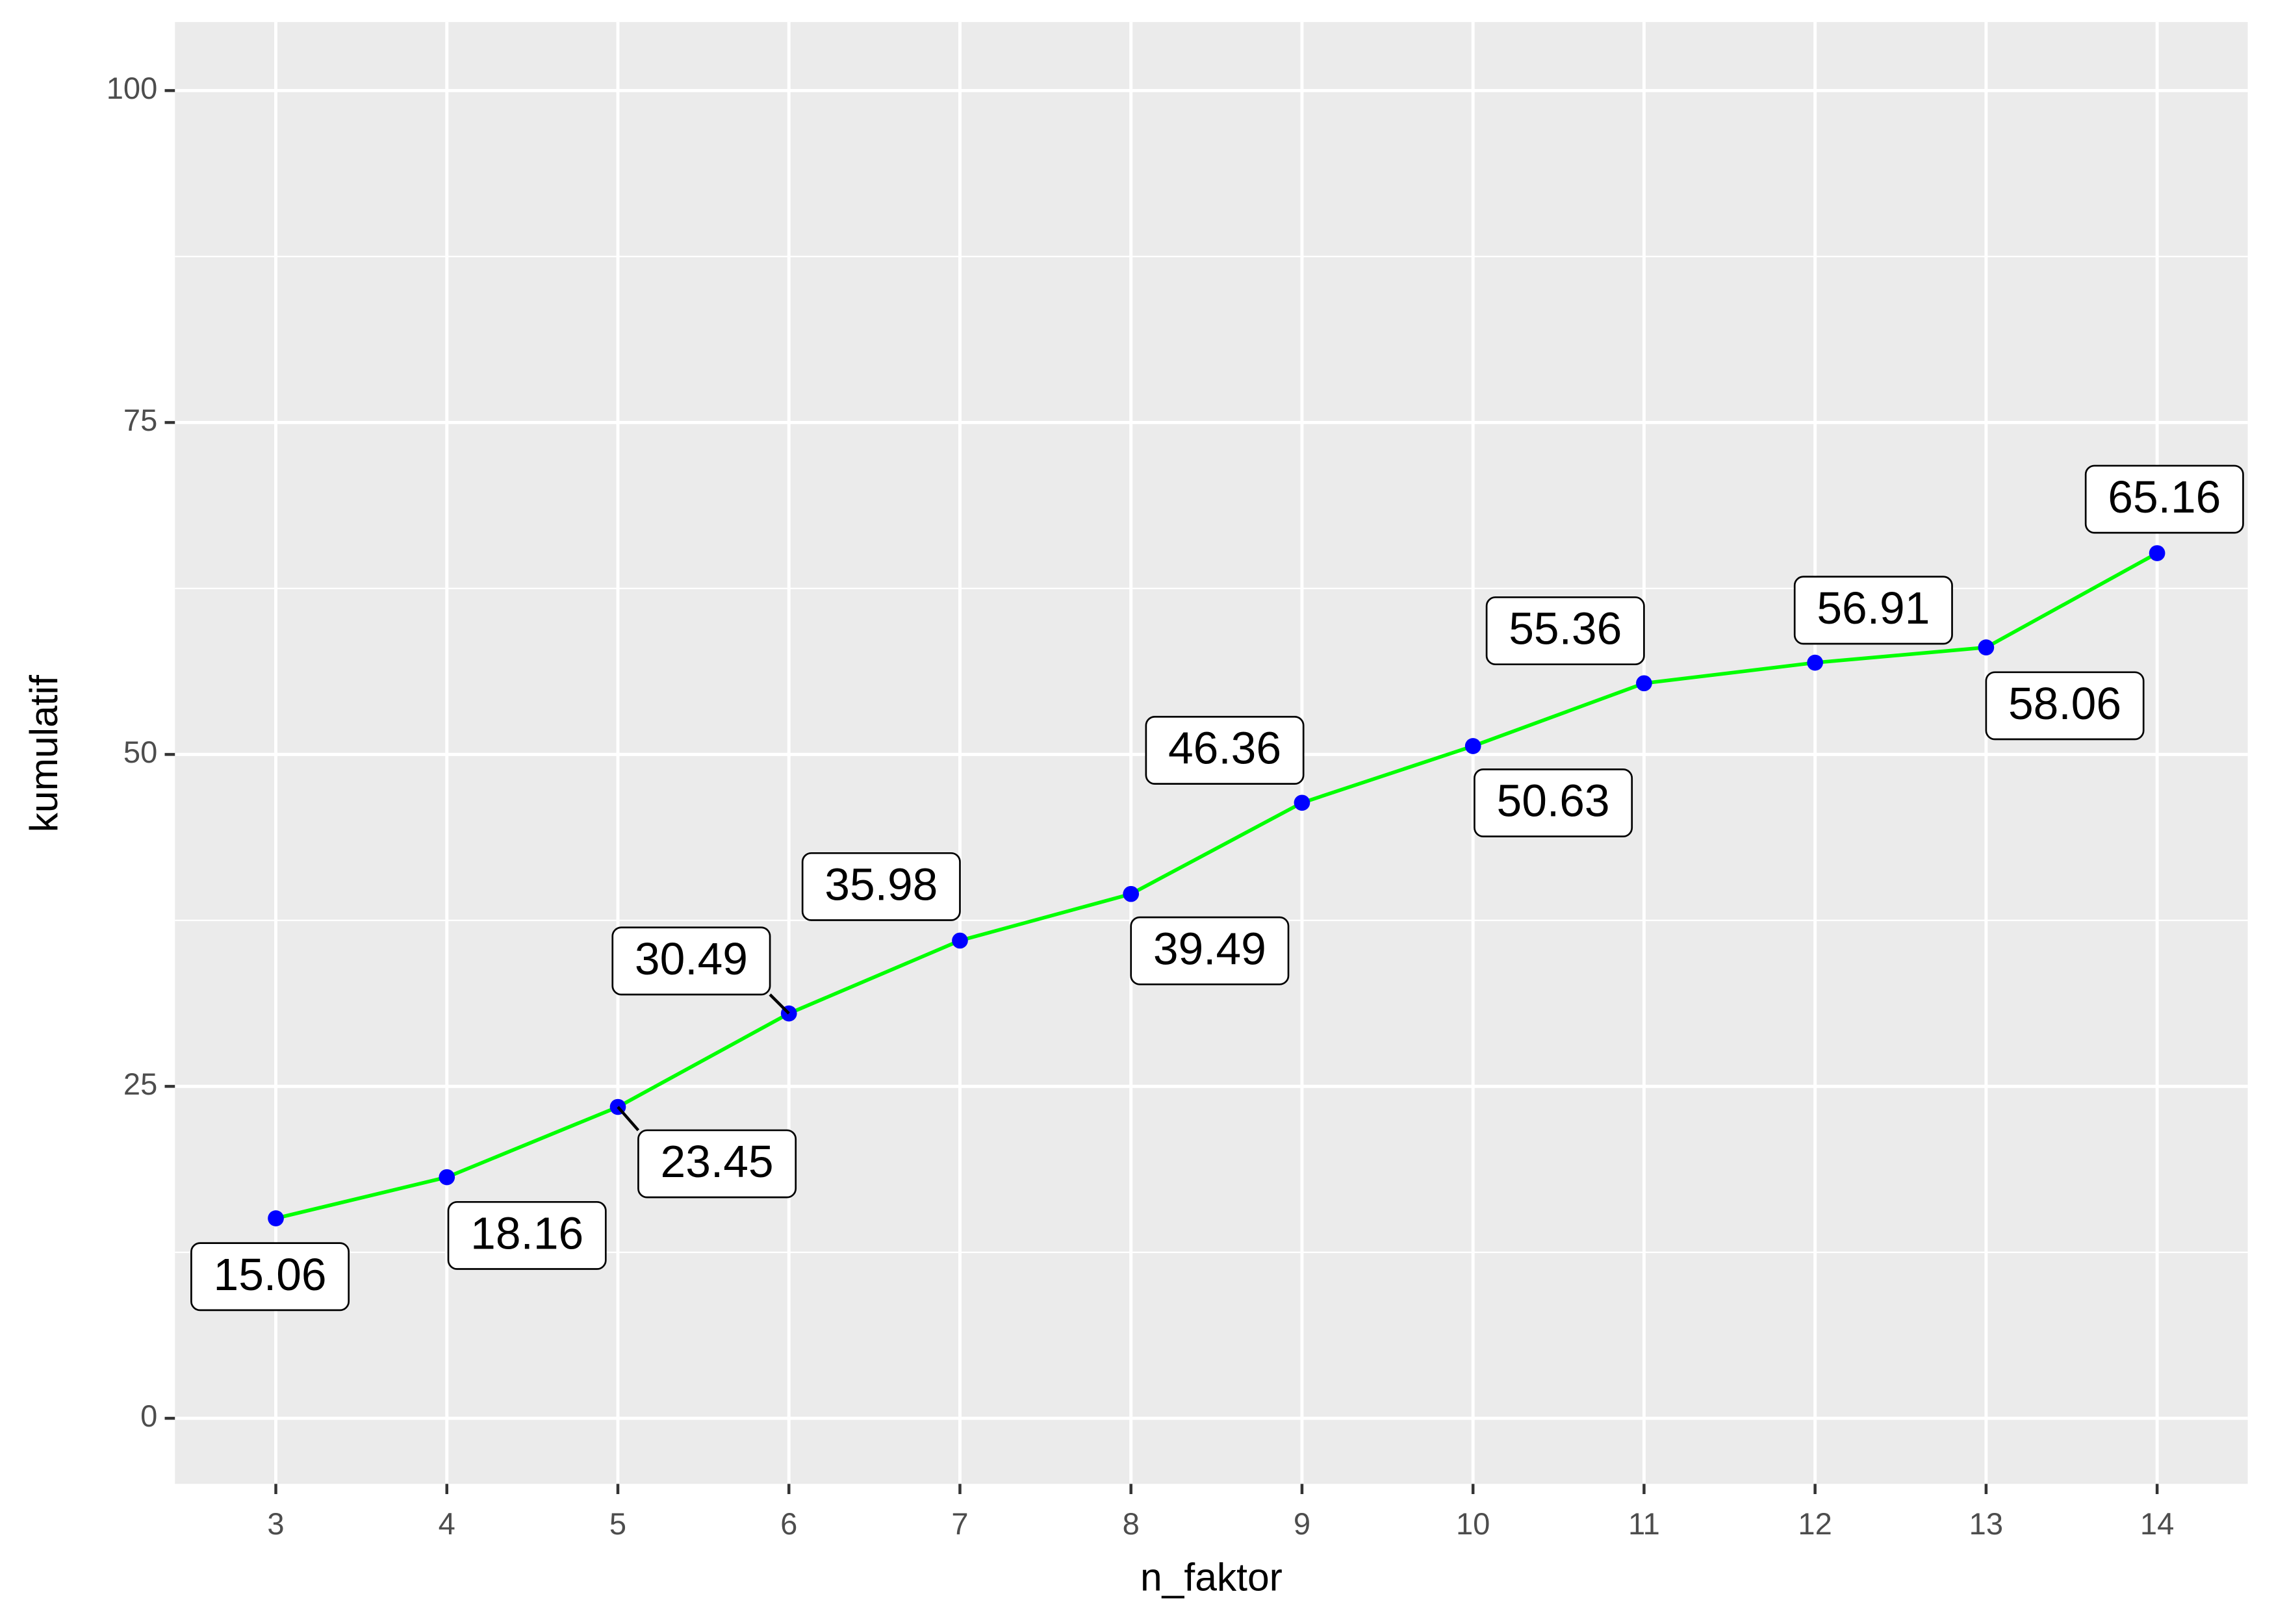  What do you see at coordinates (140, 1084) in the screenshot?
I see `y-tick-label: 25` at bounding box center [140, 1084].